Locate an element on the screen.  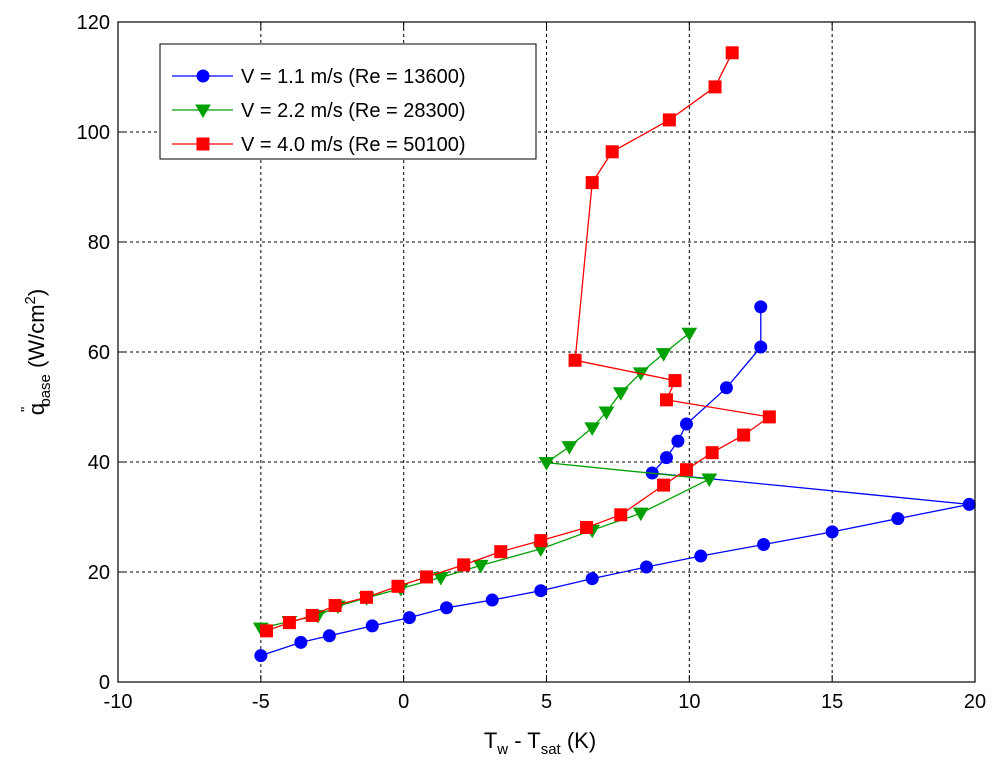
x-axis-label: Tw - Tsat (K) is located at coordinates (540, 743).